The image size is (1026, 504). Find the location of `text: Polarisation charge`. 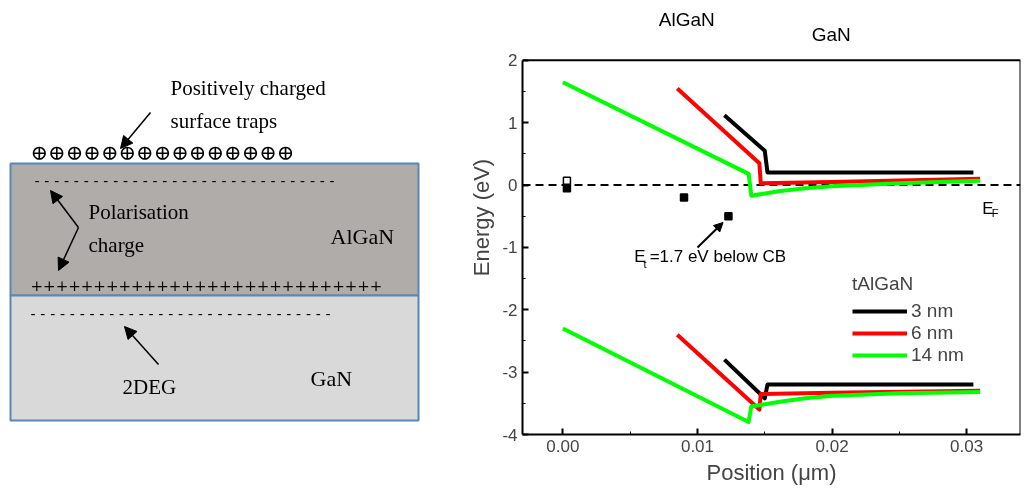

text: Polarisation charge is located at coordinates (139, 228).